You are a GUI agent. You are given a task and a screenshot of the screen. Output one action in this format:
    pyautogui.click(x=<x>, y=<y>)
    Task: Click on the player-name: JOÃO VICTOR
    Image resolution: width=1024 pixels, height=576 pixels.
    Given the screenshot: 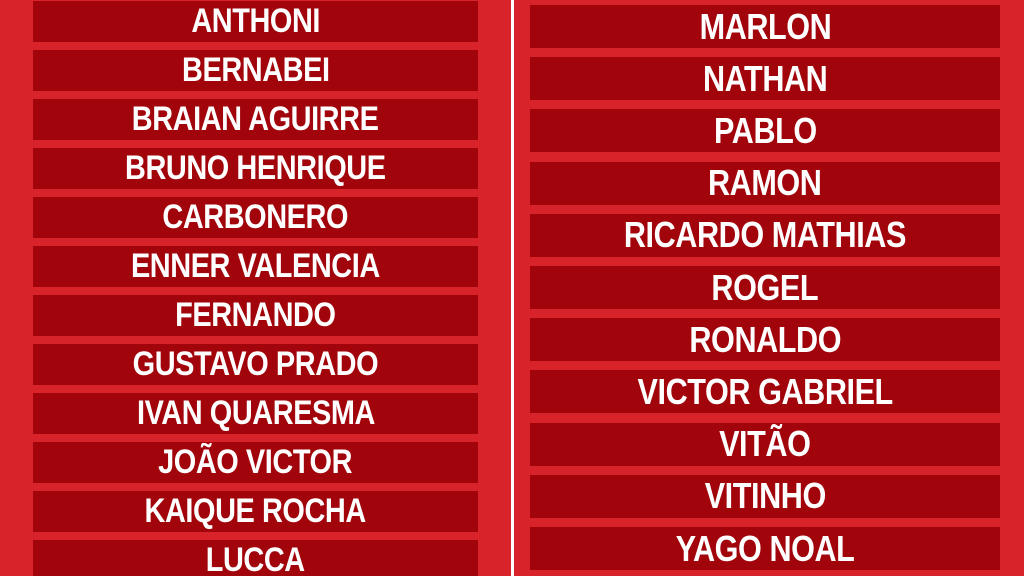 What is the action you would take?
    pyautogui.click(x=255, y=462)
    